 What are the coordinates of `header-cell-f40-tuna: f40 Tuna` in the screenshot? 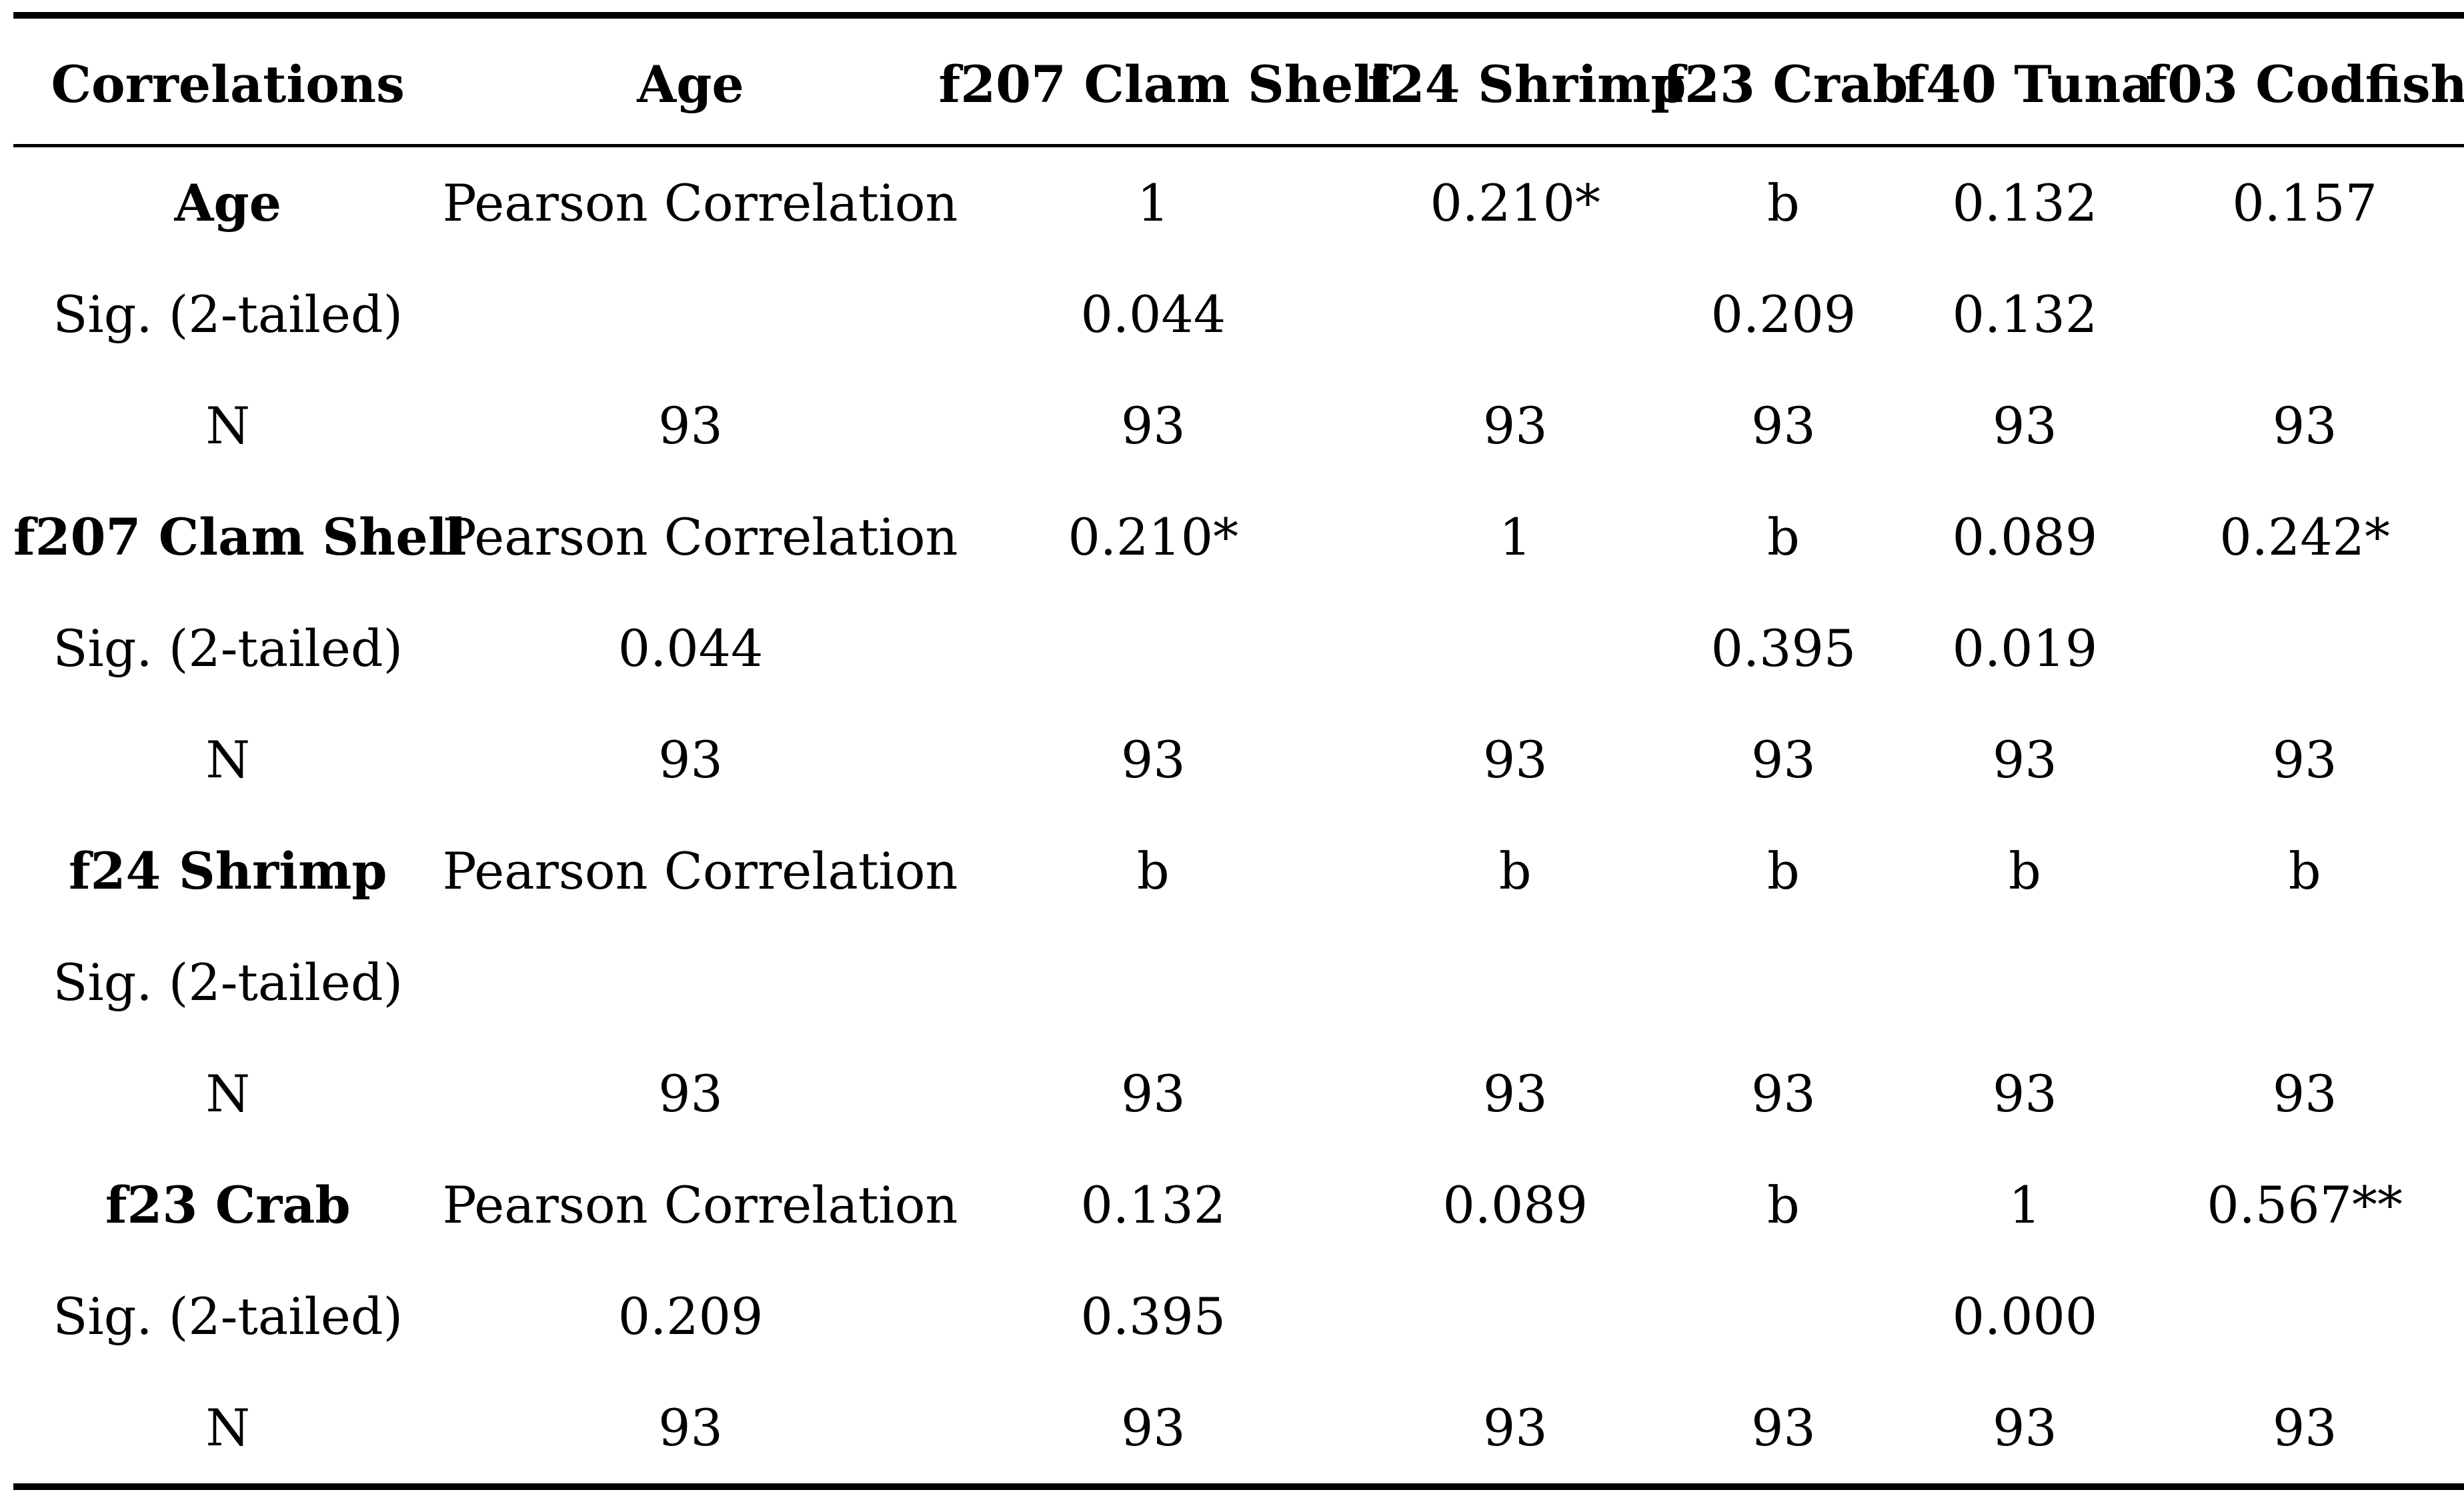 It's located at (2029, 85).